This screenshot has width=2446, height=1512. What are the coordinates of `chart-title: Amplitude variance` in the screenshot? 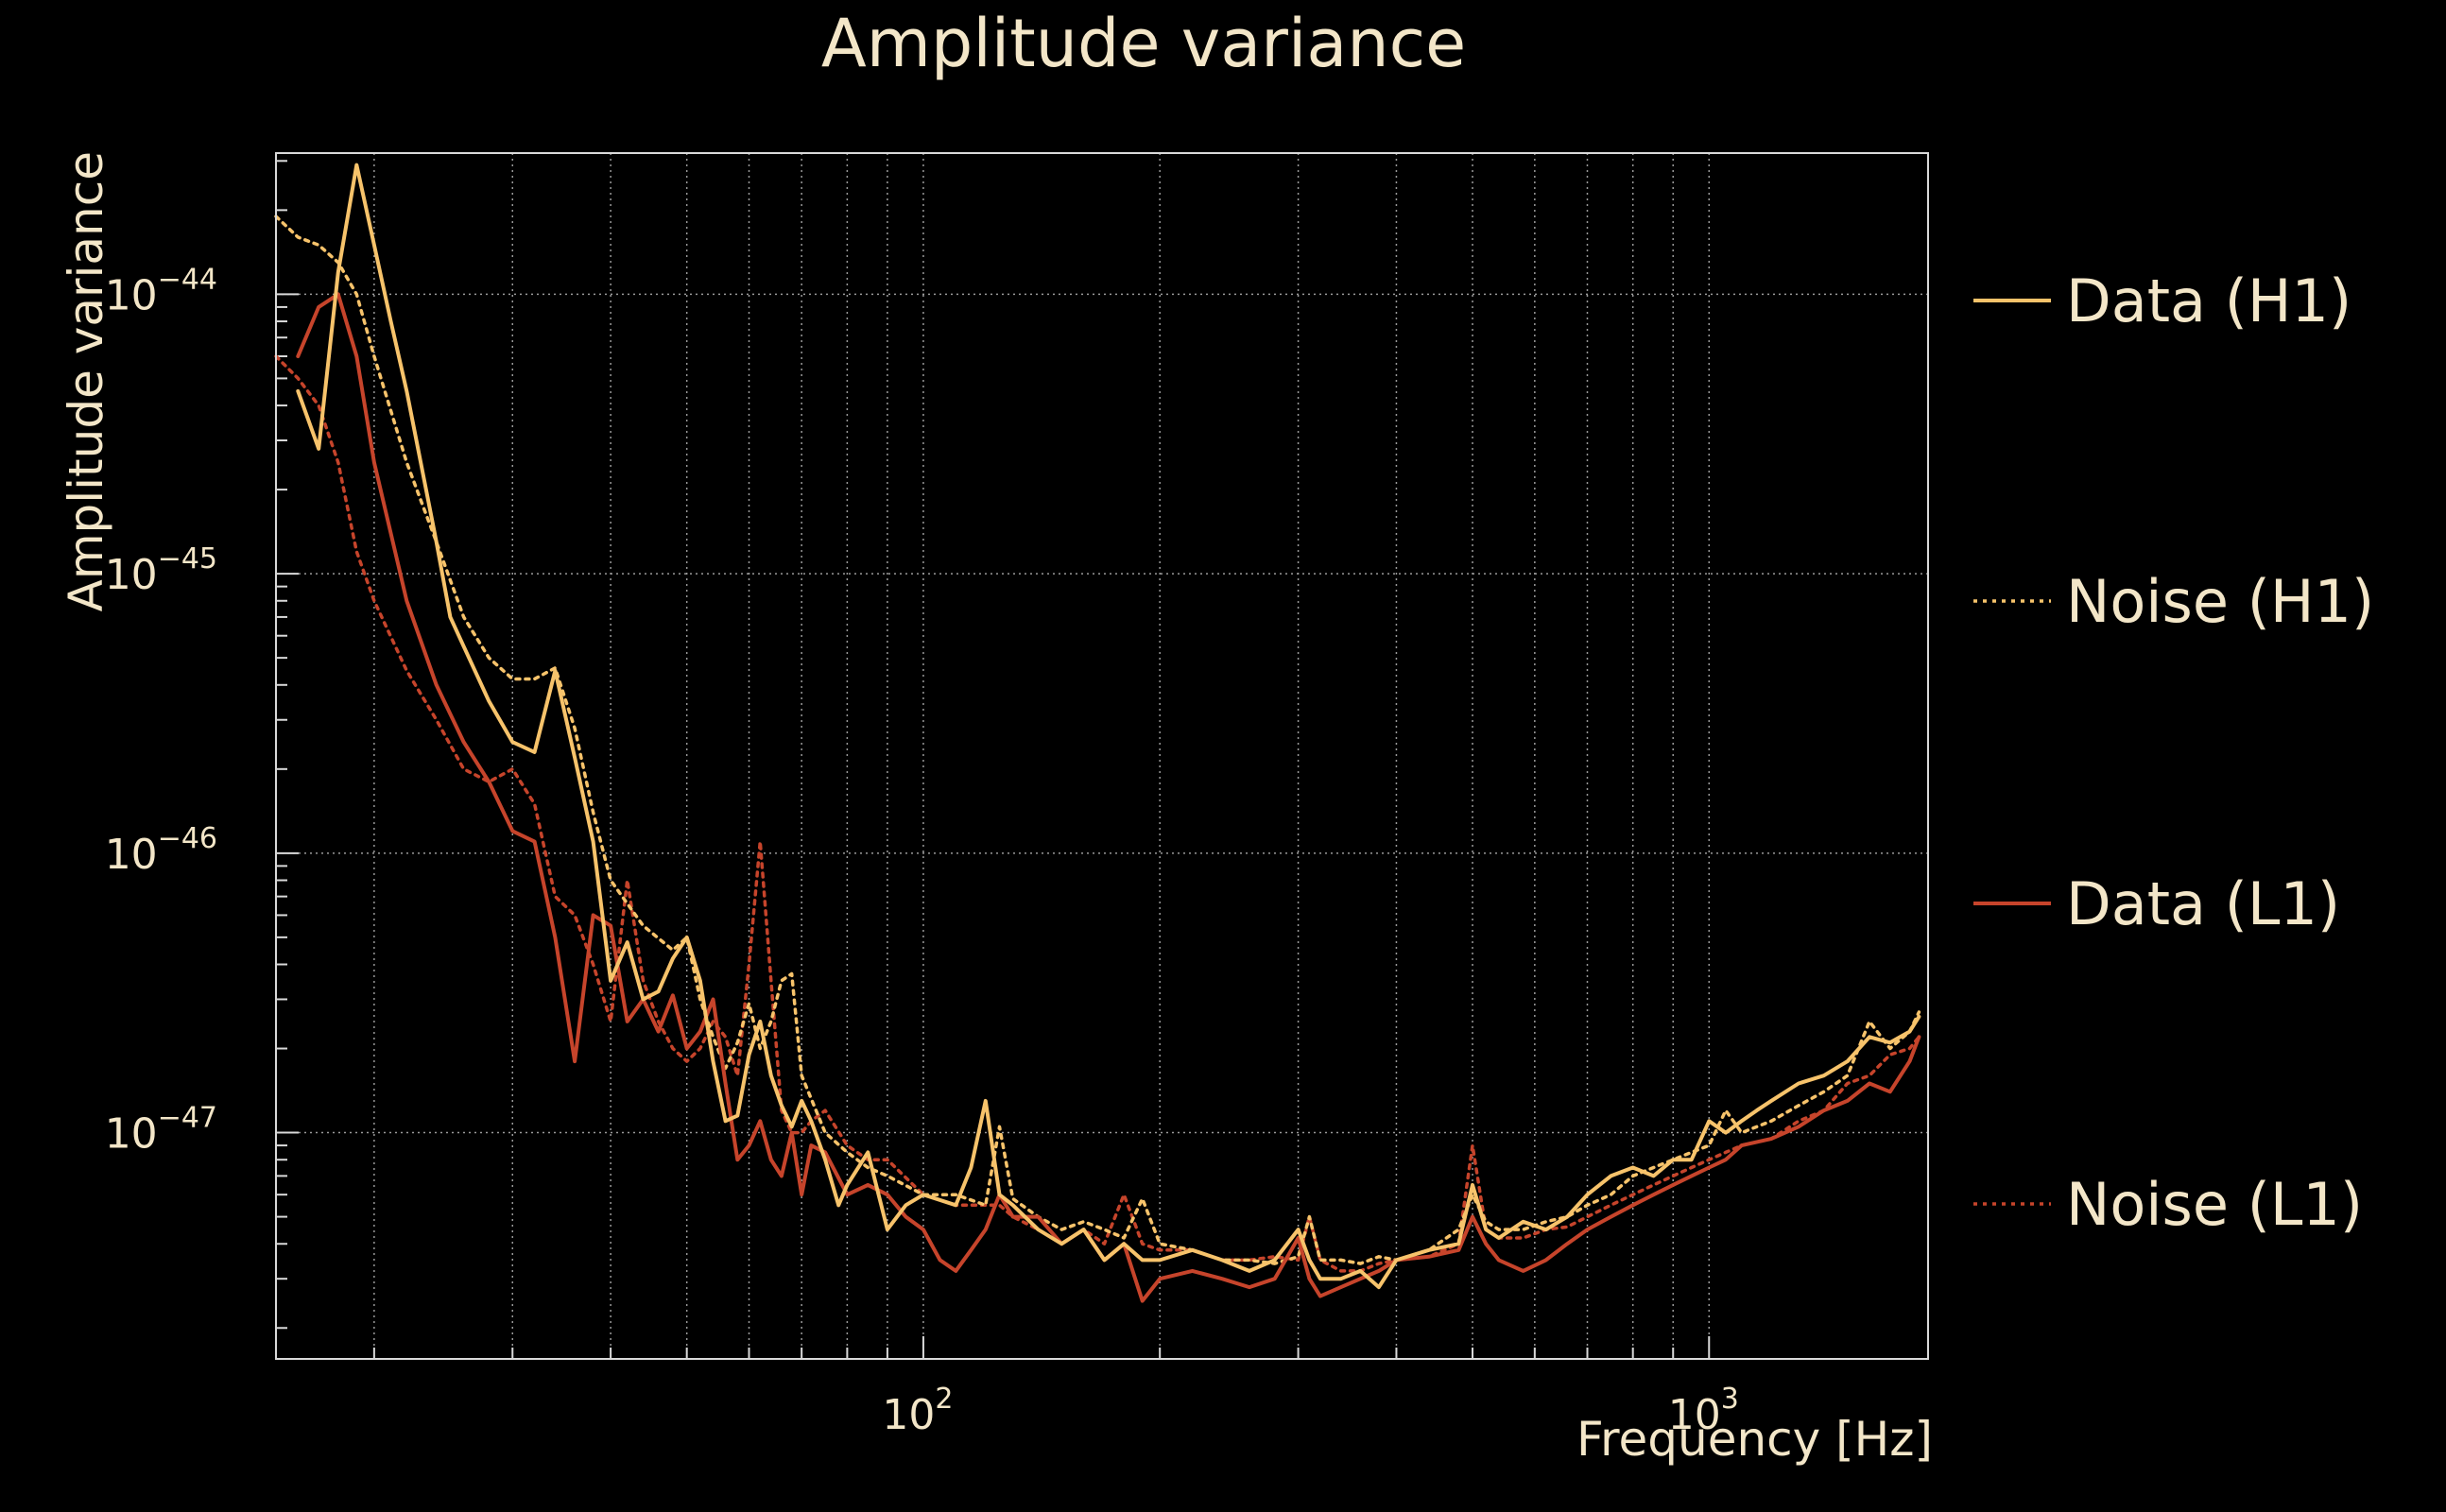 It's located at (1144, 43).